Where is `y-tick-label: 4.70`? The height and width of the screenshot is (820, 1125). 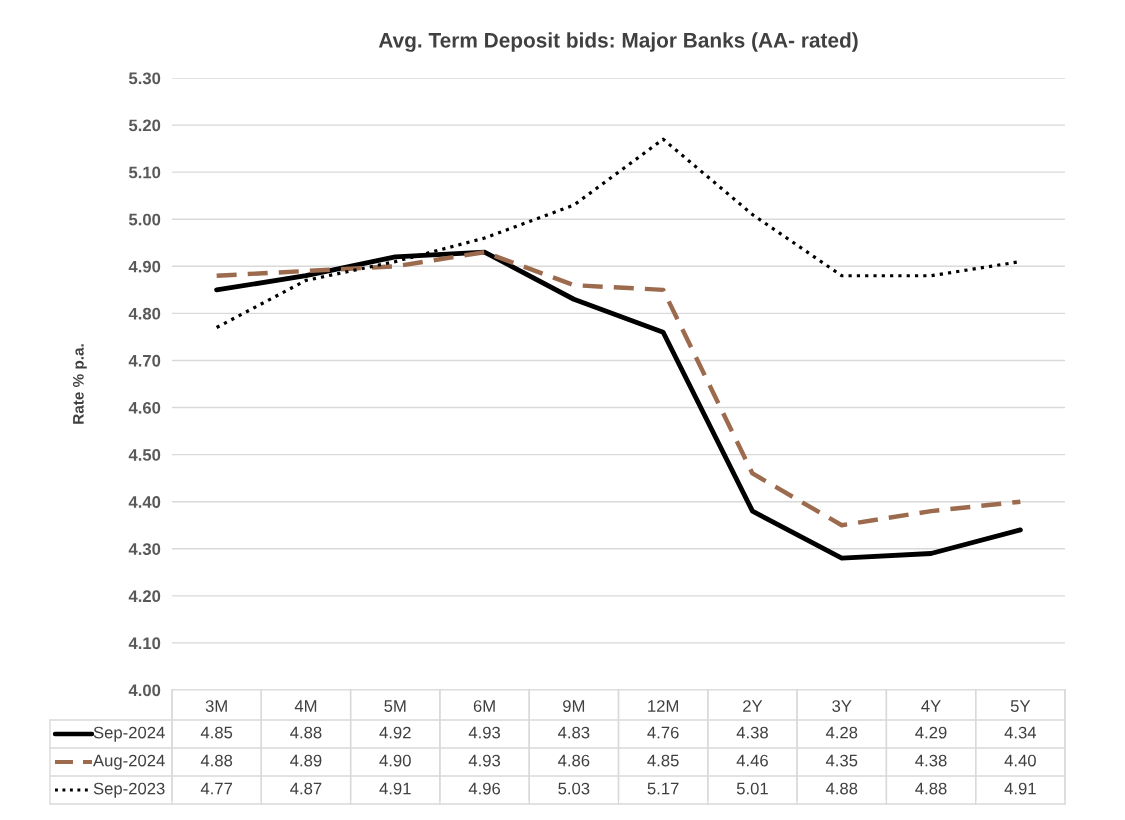
y-tick-label: 4.70 is located at coordinates (144, 360).